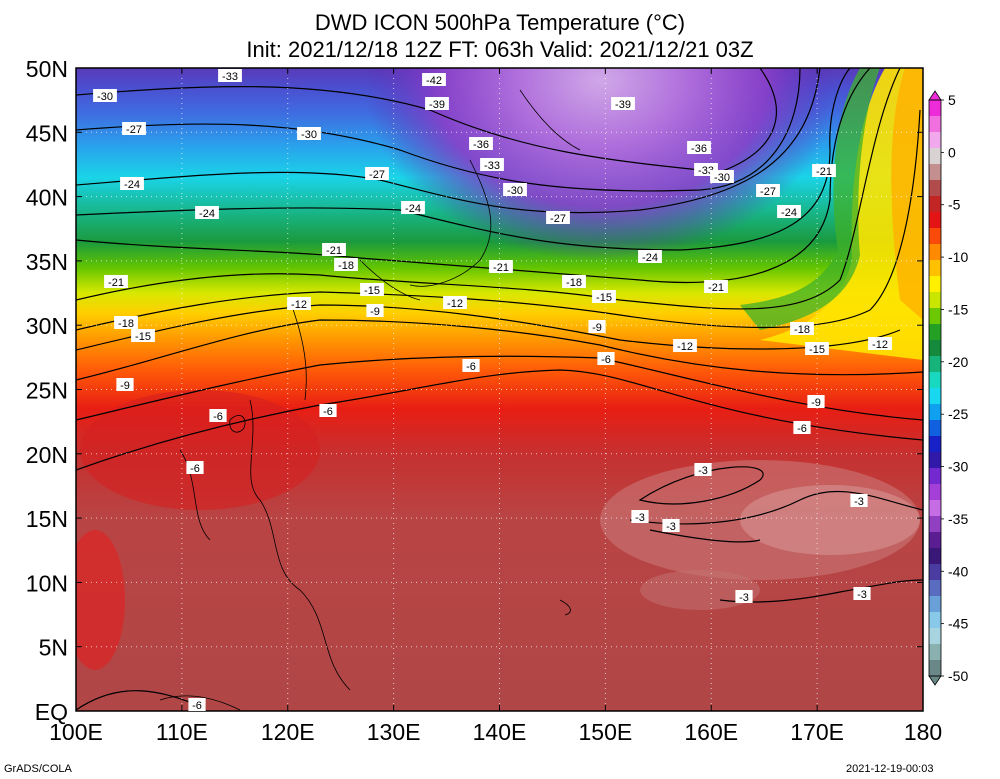 Image resolution: width=1000 pixels, height=779 pixels. I want to click on colorbar-label: -20, so click(958, 362).